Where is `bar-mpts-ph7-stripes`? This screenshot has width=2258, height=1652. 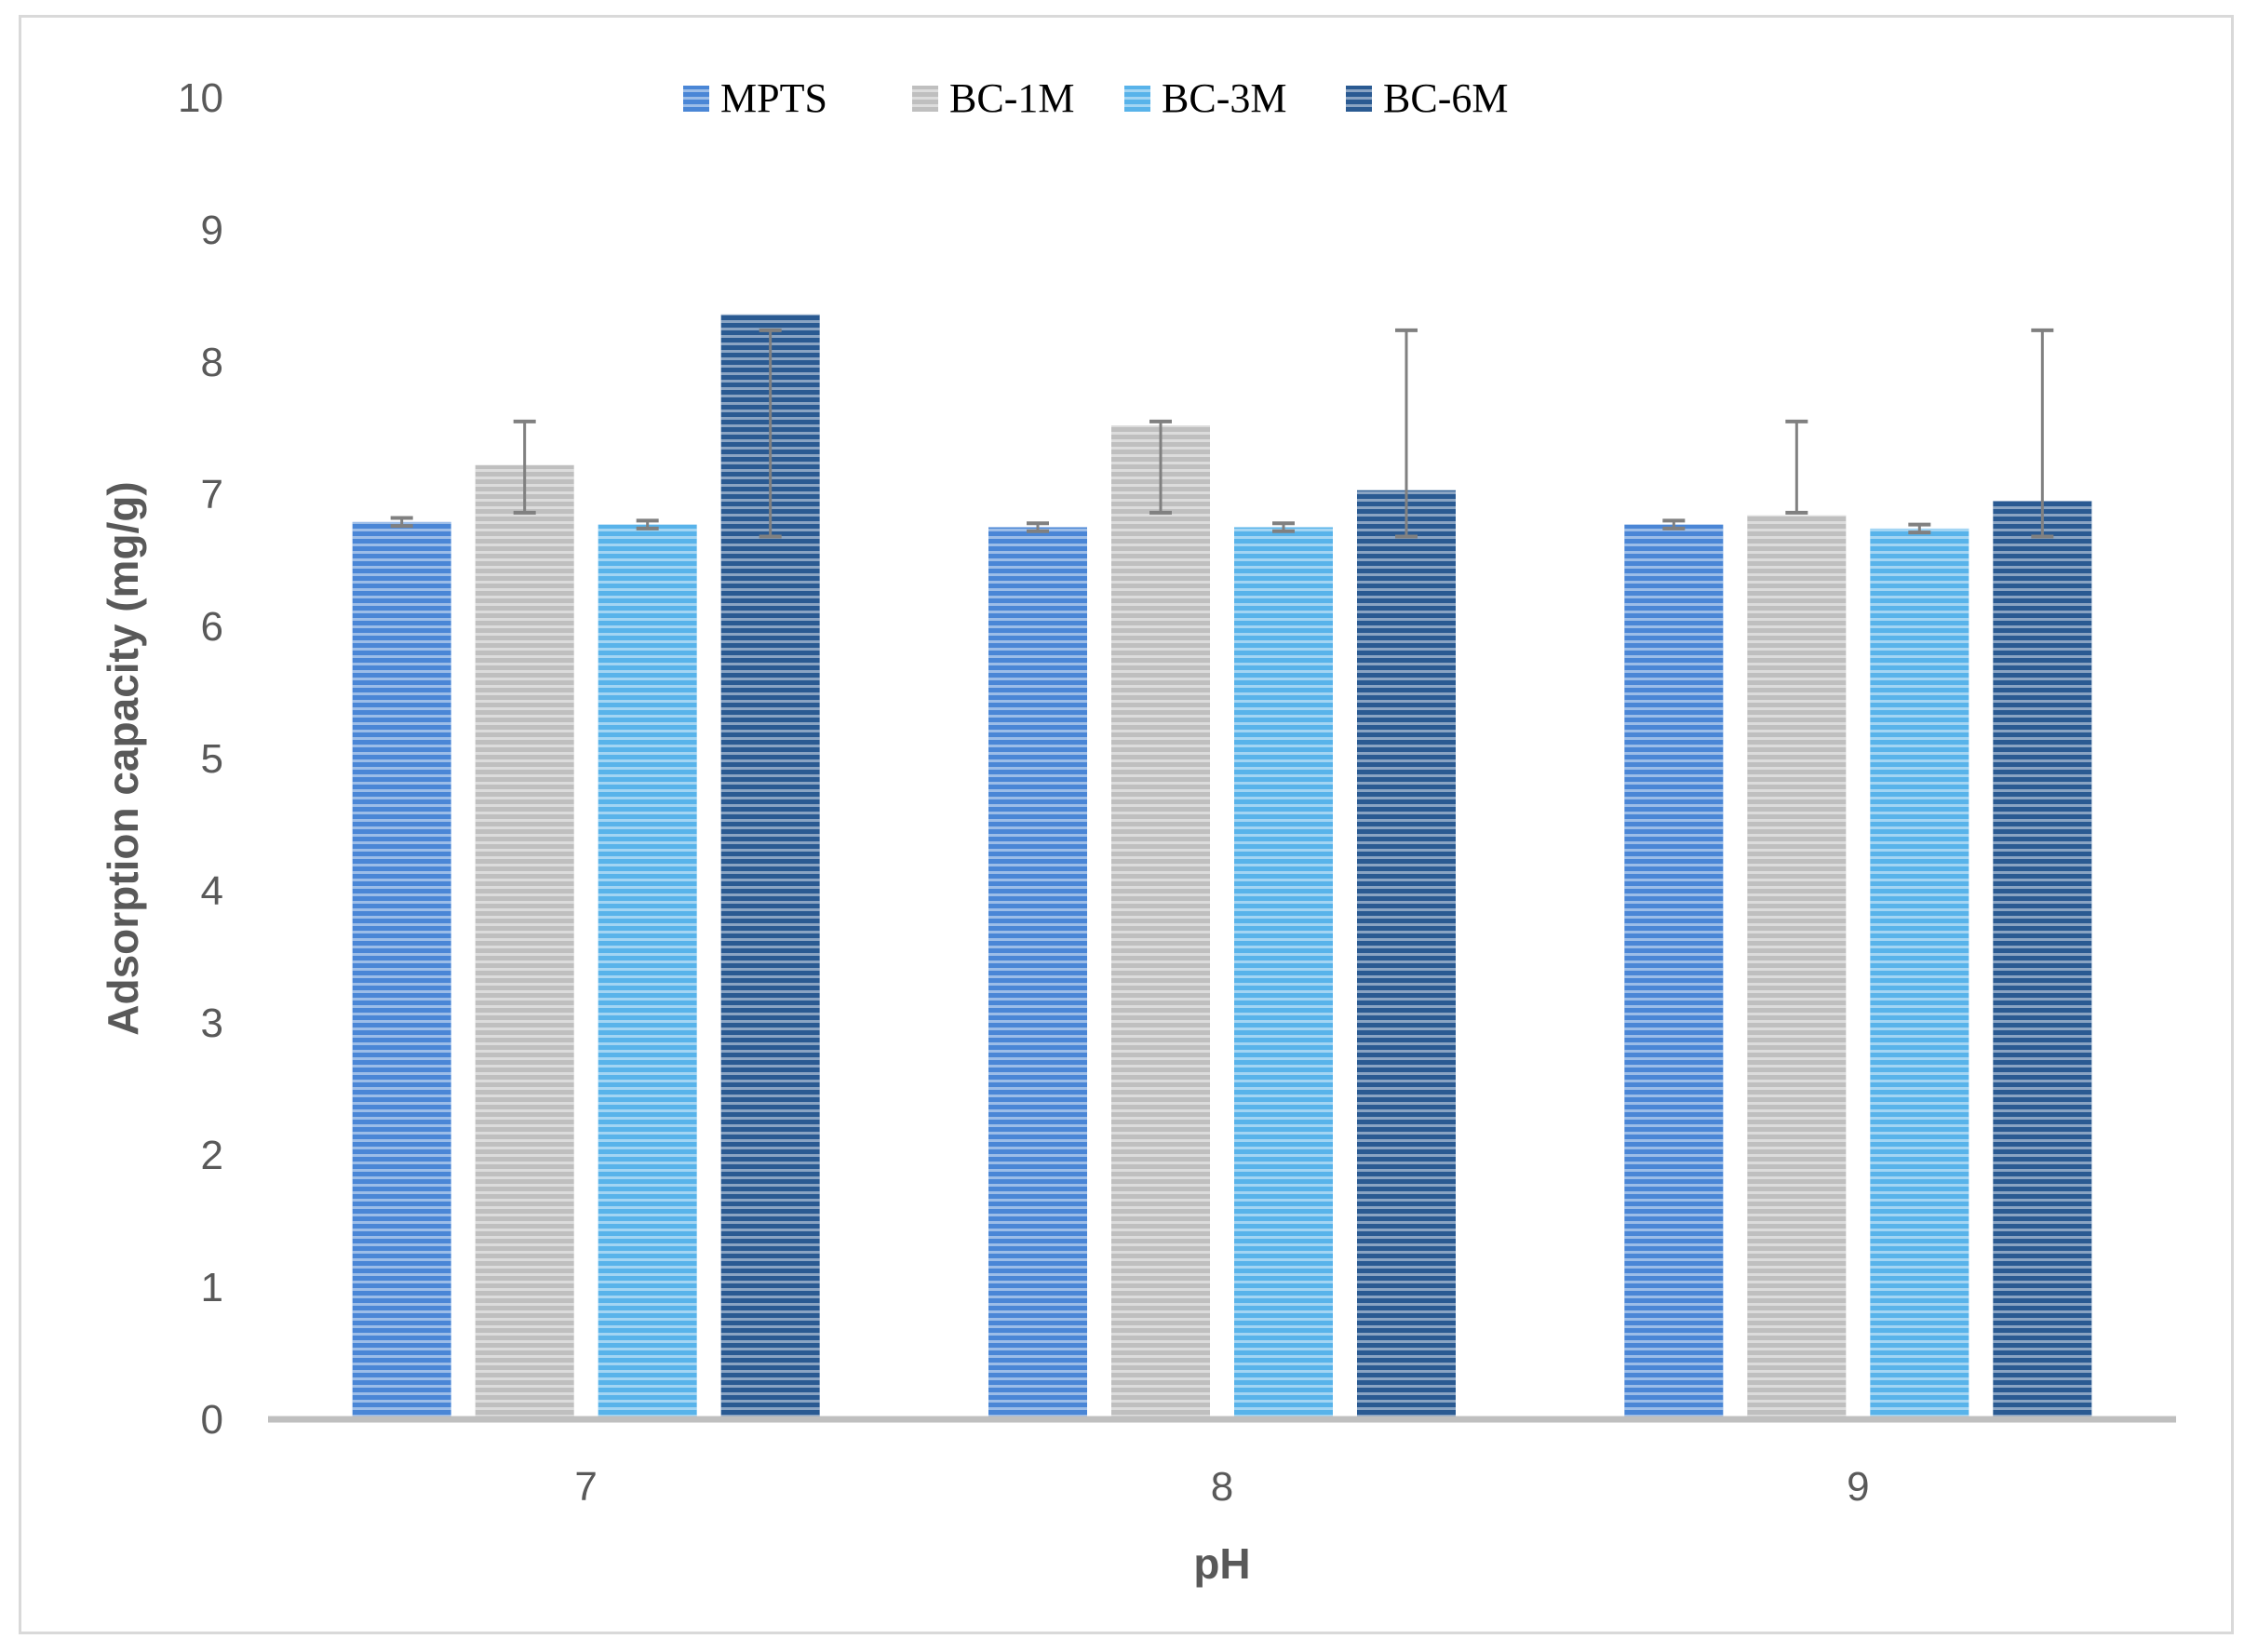
bar-mpts-ph7-stripes is located at coordinates (402, 970).